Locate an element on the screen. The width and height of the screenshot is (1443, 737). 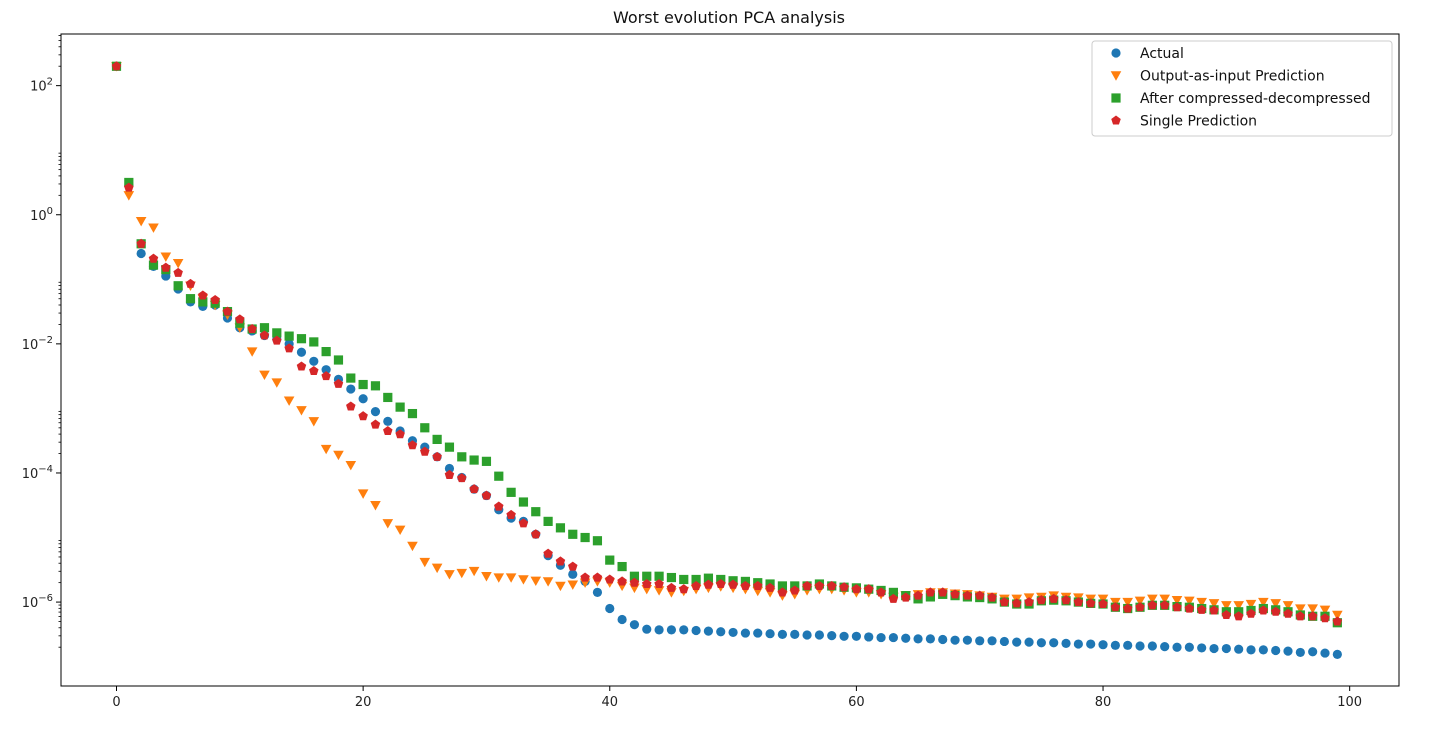
x-tick-label: 0 is located at coordinates (116, 702).